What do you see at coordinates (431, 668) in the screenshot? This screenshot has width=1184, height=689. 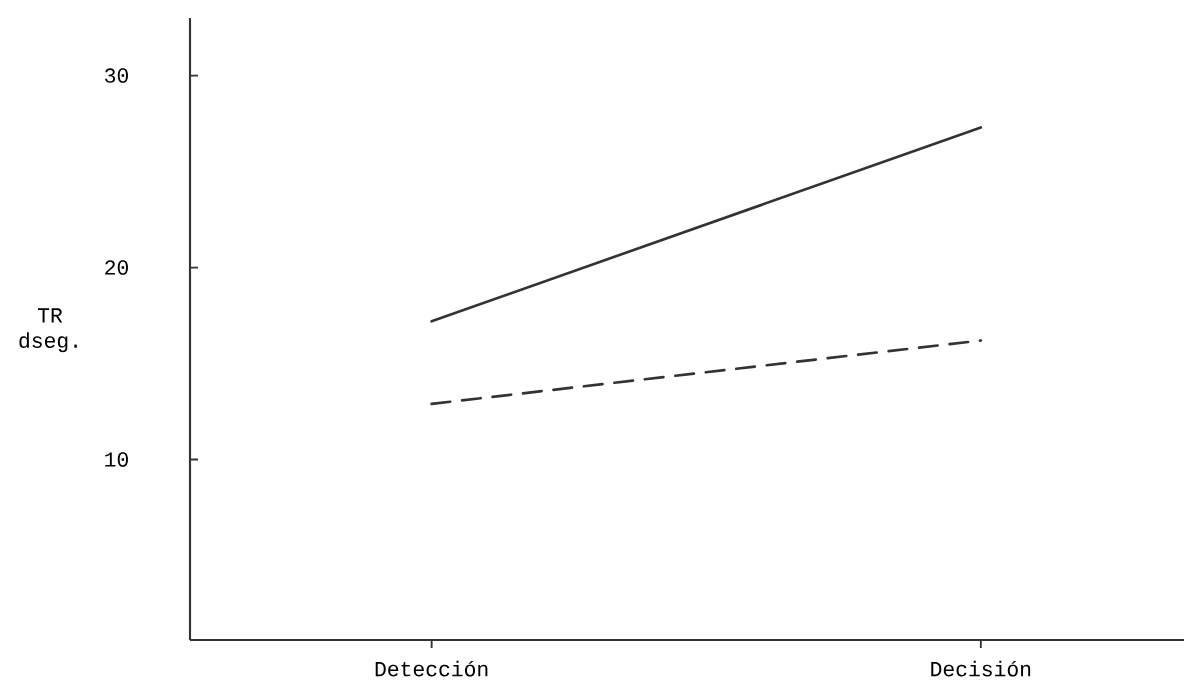 I see `x-tick-label: Detección` at bounding box center [431, 668].